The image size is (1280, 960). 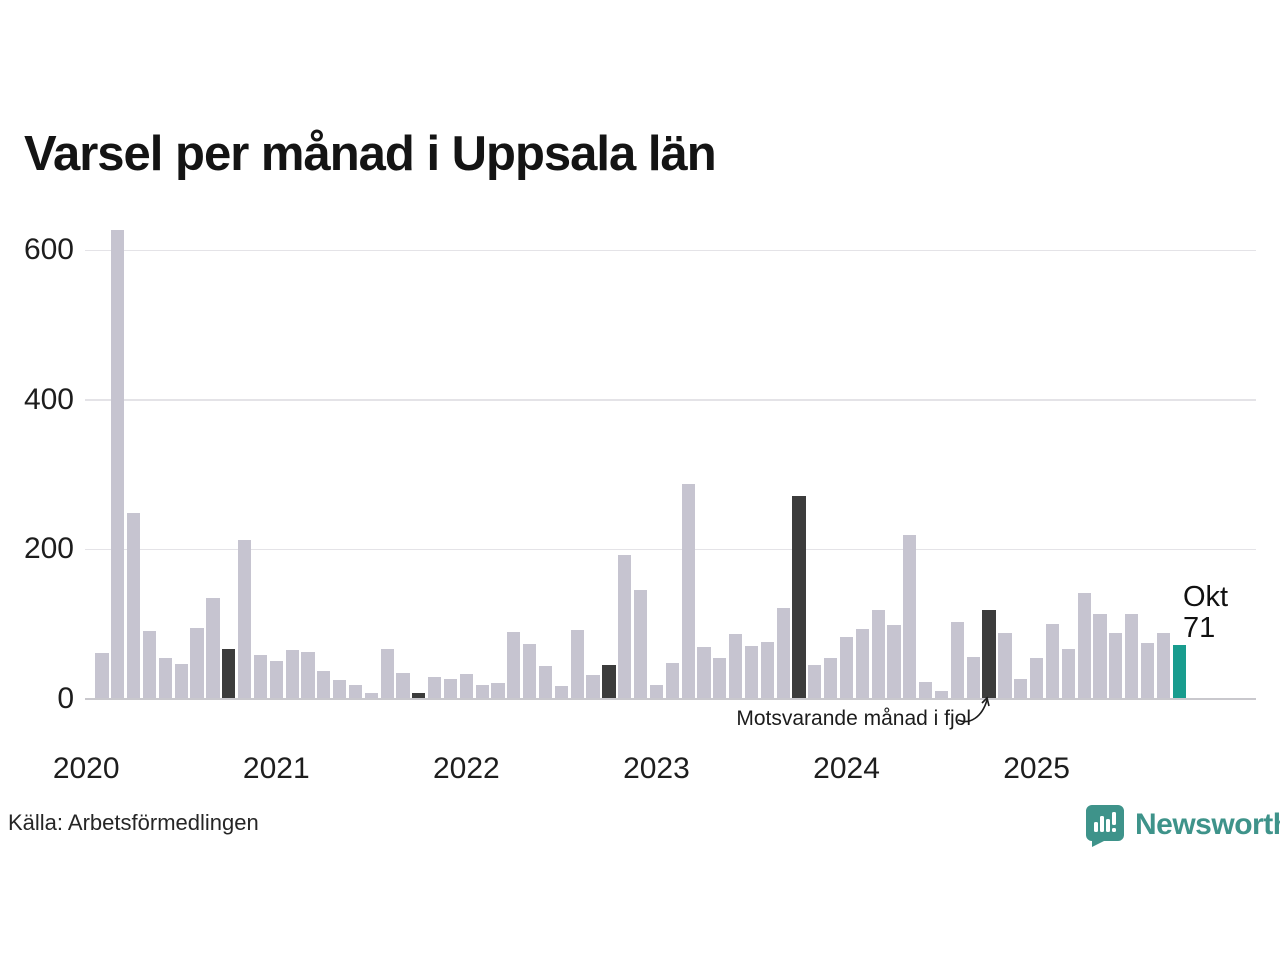 What do you see at coordinates (48, 549) in the screenshot?
I see `y-tick-label-200: 200` at bounding box center [48, 549].